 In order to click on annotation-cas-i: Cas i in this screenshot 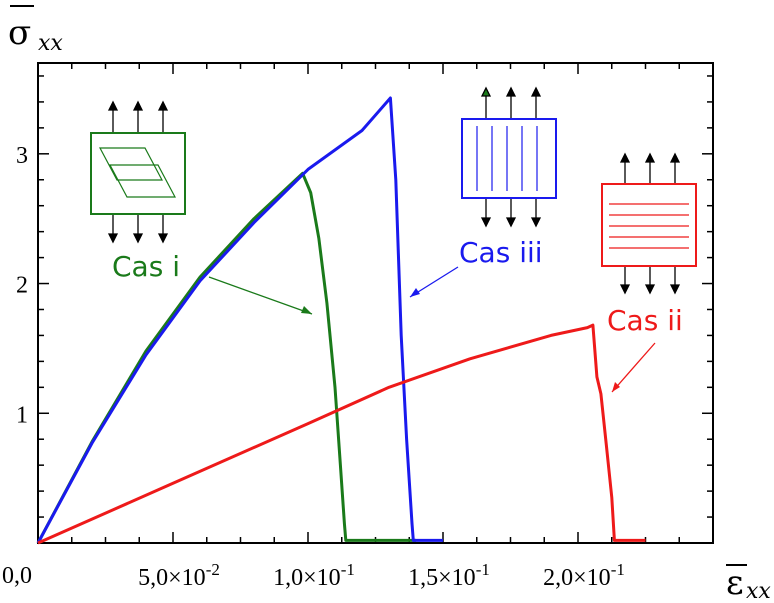, I will do `click(146, 266)`.